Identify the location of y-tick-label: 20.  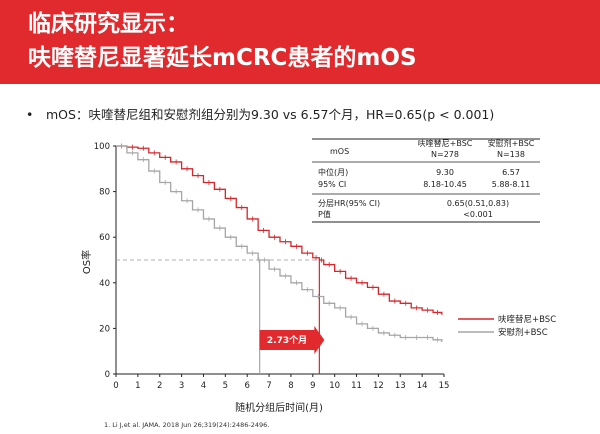
(104, 329).